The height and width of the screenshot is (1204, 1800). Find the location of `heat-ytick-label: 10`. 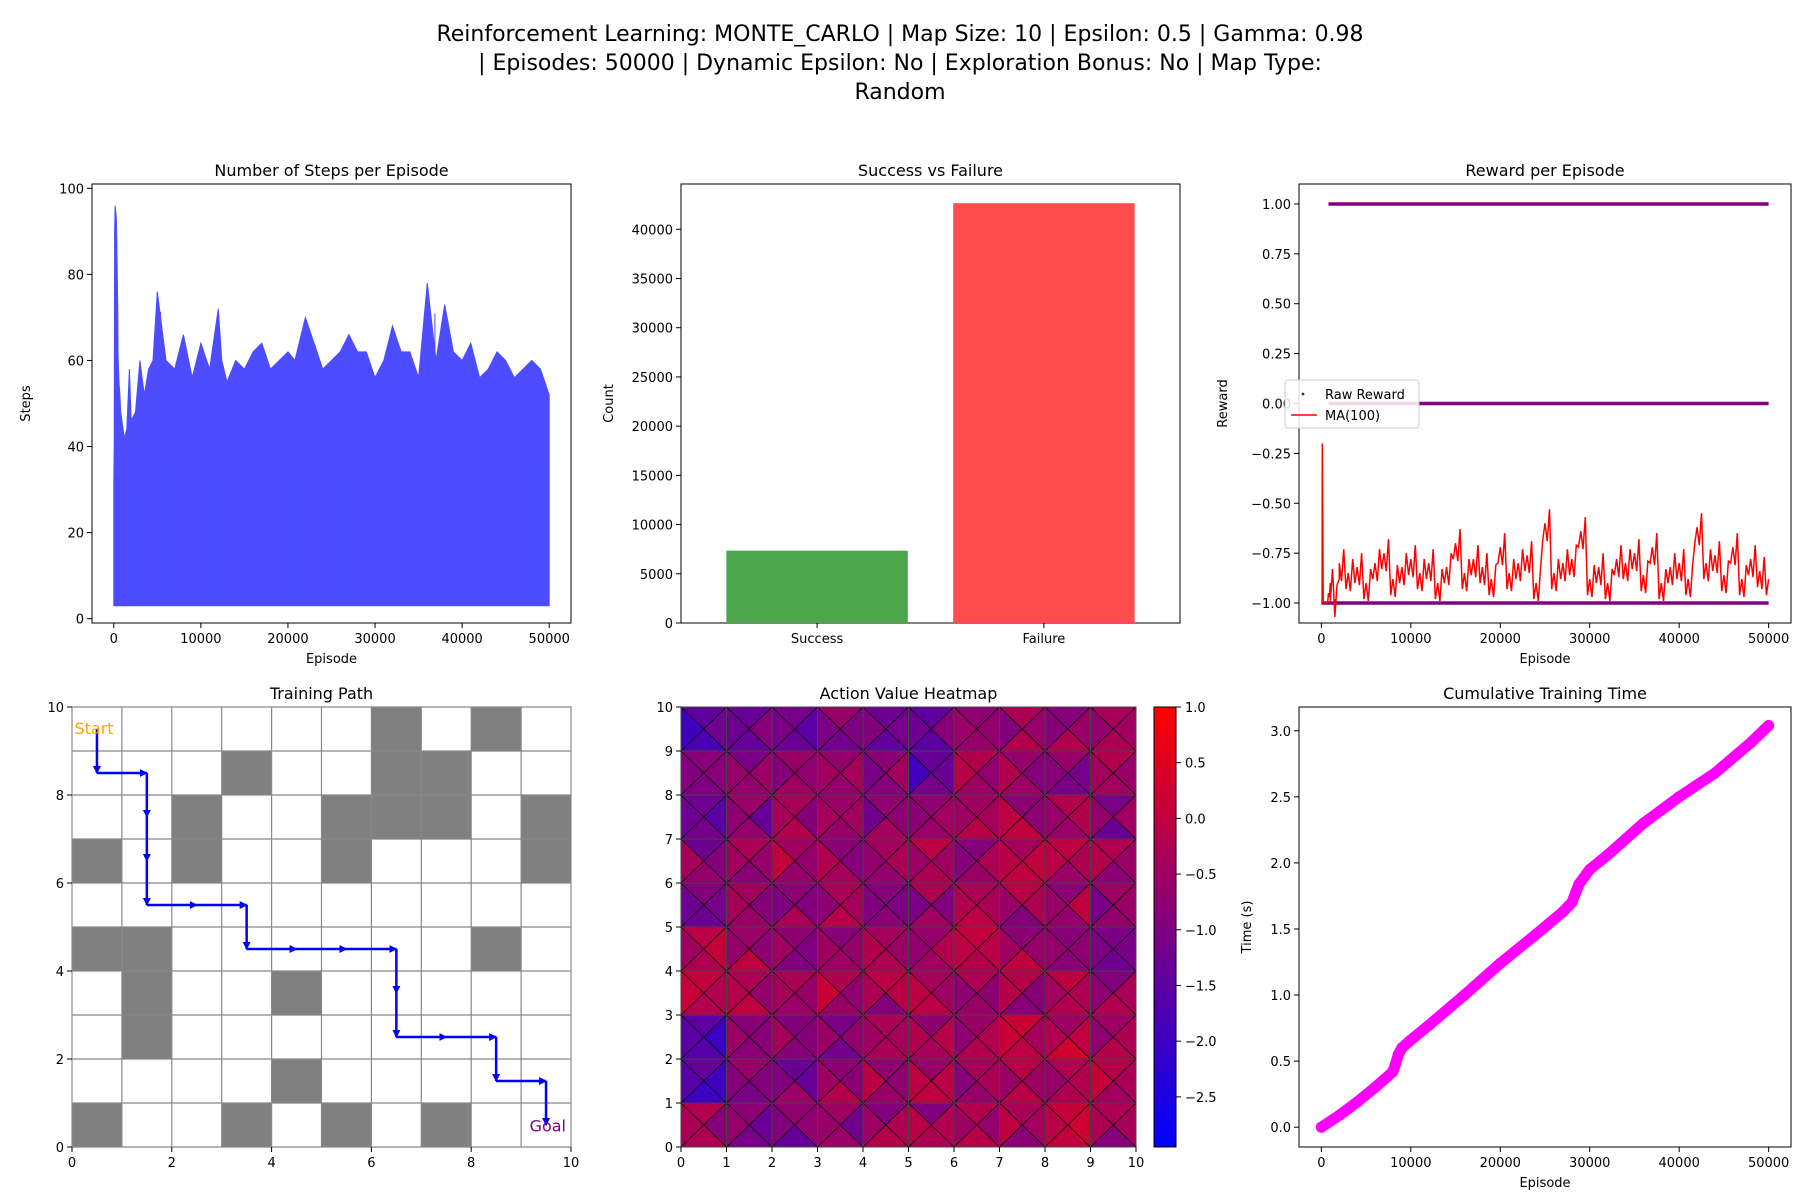

heat-ytick-label: 10 is located at coordinates (664, 708).